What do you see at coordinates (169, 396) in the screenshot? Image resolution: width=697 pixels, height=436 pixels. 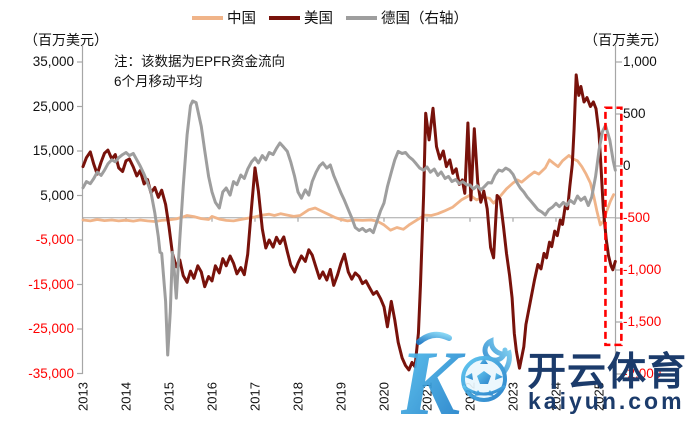 I see `x-axis-year-label: 2015` at bounding box center [169, 396].